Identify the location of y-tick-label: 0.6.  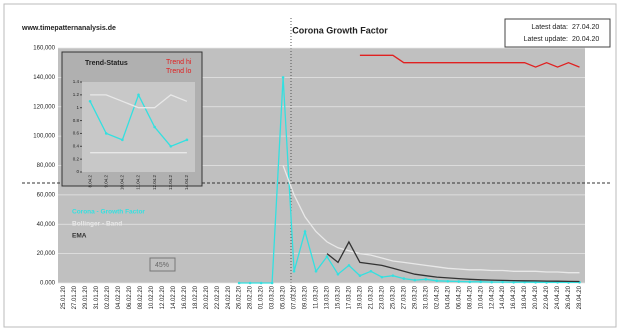
(76, 133).